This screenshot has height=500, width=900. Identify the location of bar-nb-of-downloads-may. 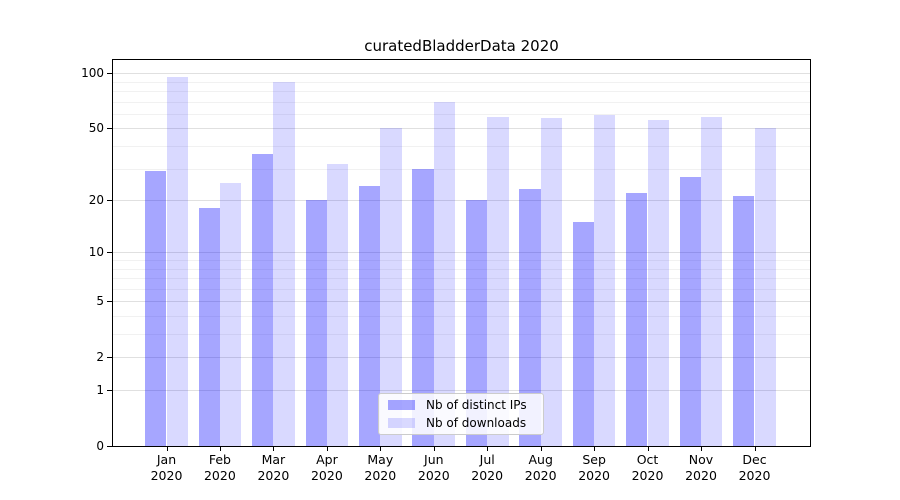
(391, 287).